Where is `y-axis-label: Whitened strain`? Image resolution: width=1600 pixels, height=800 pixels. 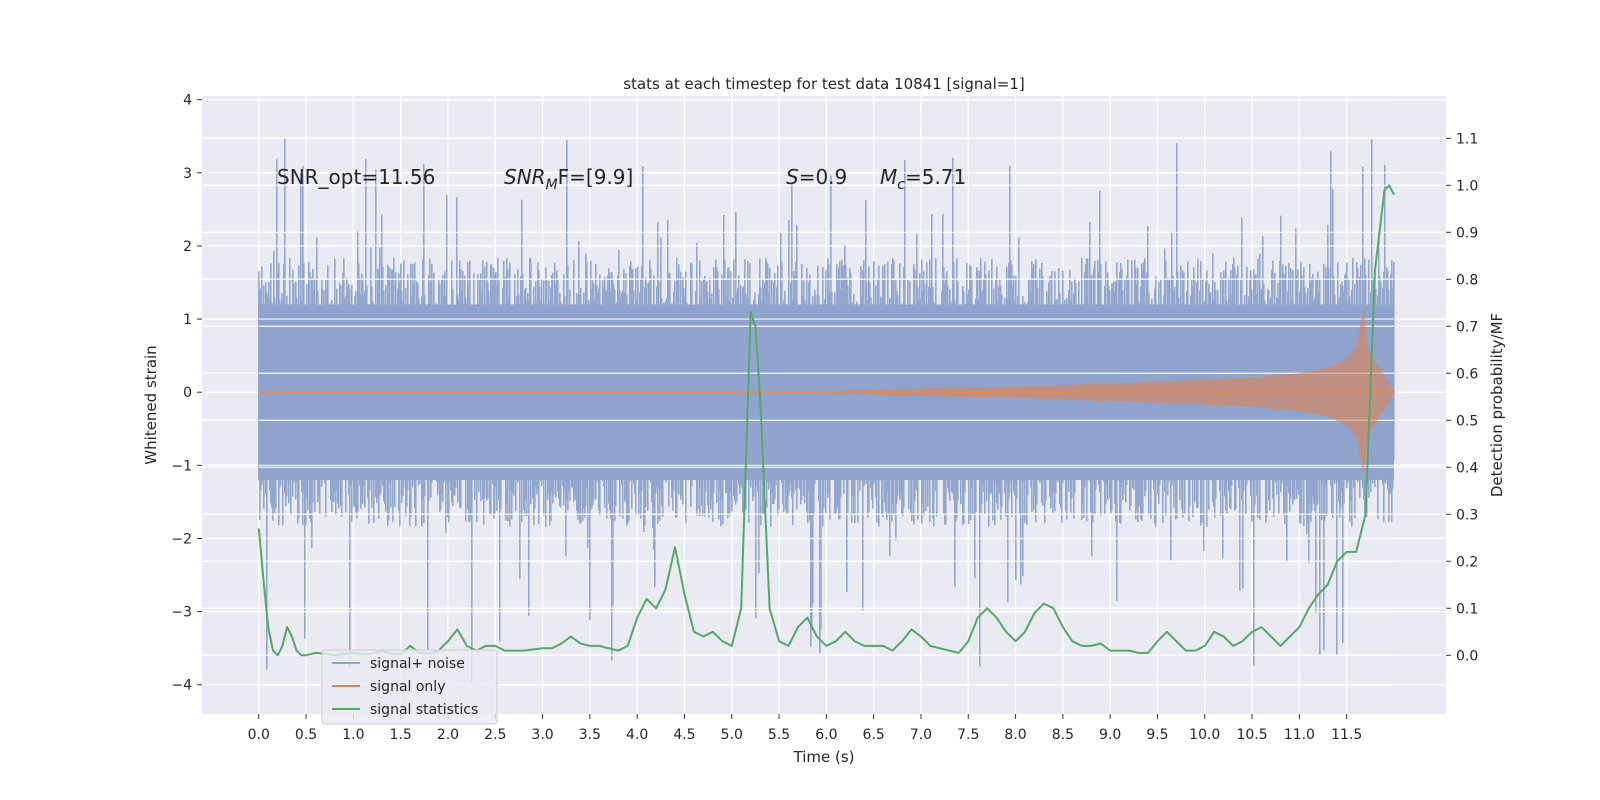 y-axis-label: Whitened strain is located at coordinates (151, 404).